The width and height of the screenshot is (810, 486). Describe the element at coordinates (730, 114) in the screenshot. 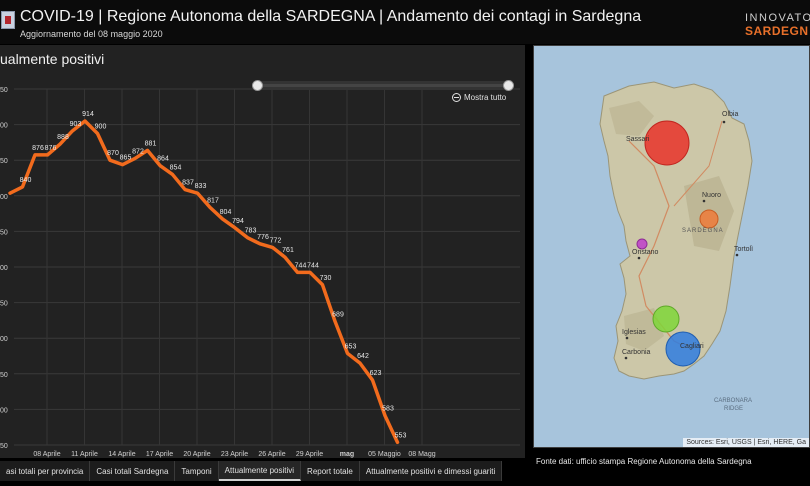

I see `map-label-olbia: Olbia` at that location.